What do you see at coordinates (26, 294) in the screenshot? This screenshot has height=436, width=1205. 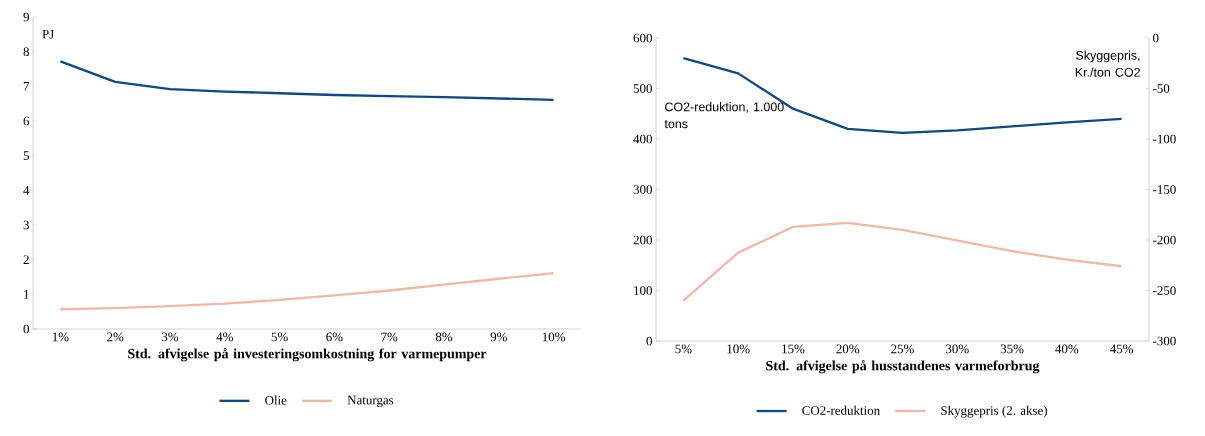 I see `y-tick-label: 1` at bounding box center [26, 294].